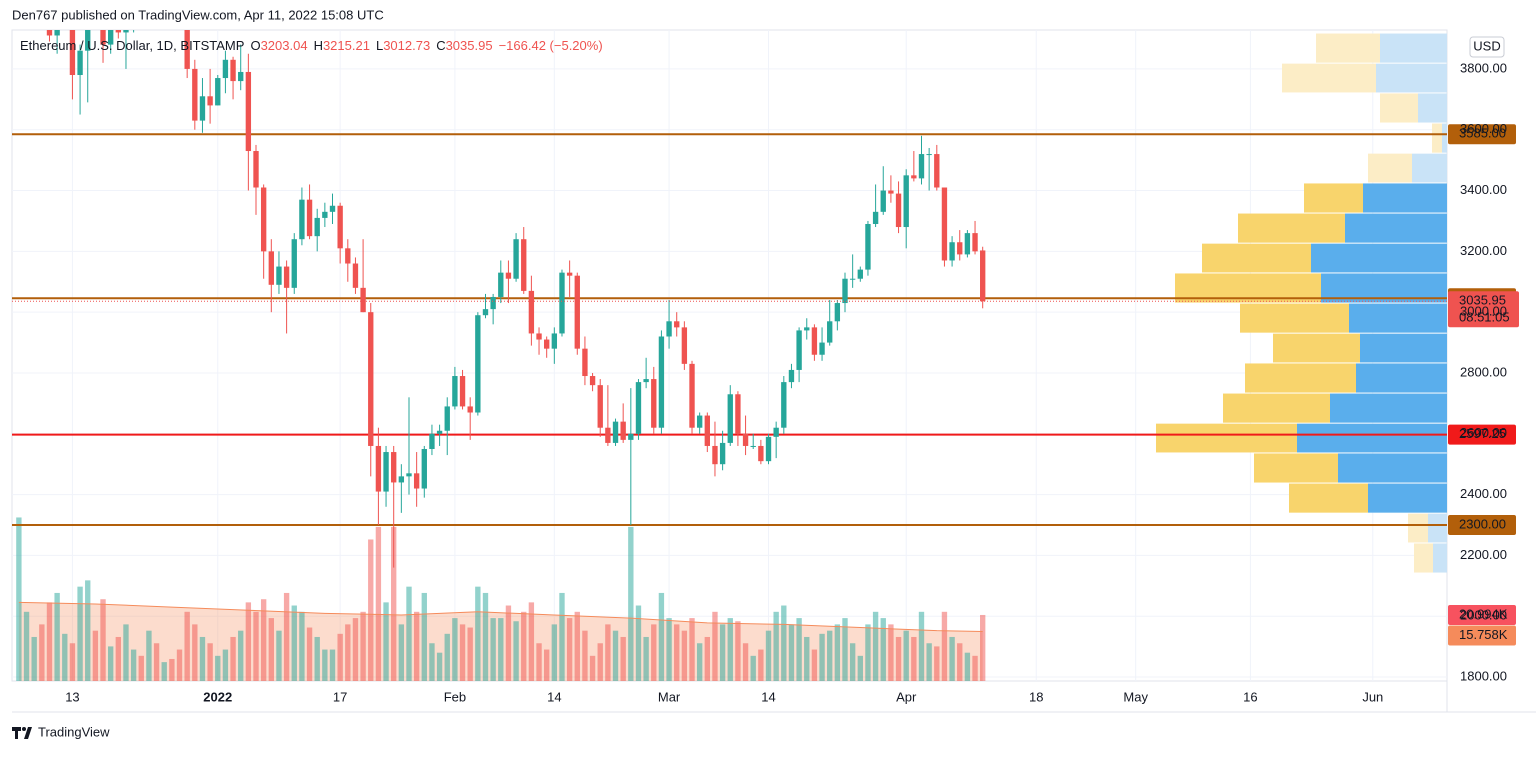 The width and height of the screenshot is (1536, 758). I want to click on currency: USD, so click(1486, 45).